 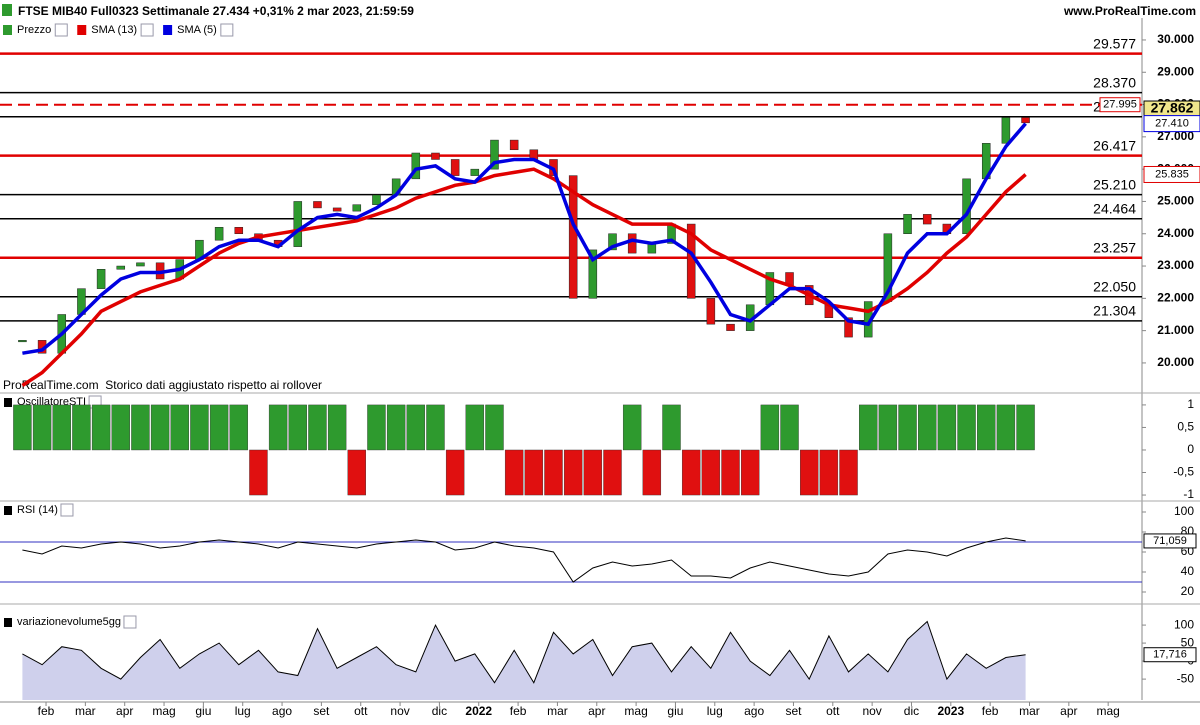 I want to click on y-tick-label: 0,5, so click(x=1185, y=427).